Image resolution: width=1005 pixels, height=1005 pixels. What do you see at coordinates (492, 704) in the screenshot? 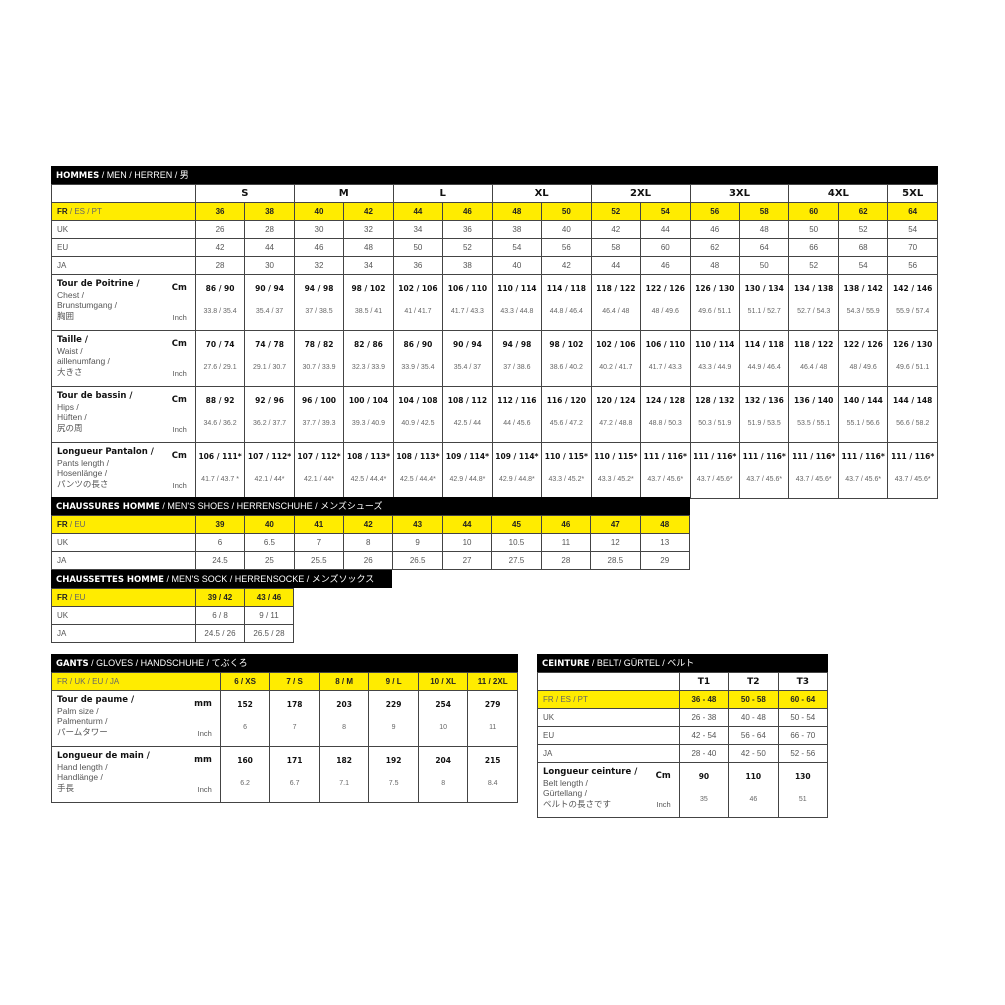
I see `primary-value: 279` at bounding box center [492, 704].